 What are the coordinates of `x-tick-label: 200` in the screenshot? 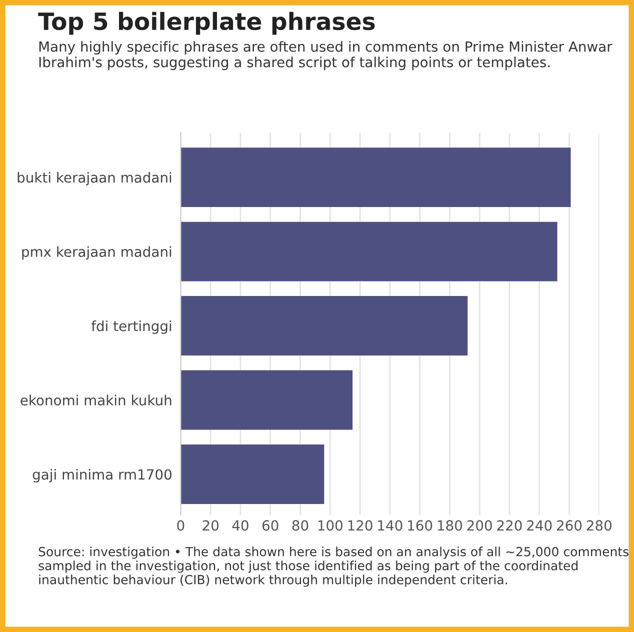 It's located at (479, 525).